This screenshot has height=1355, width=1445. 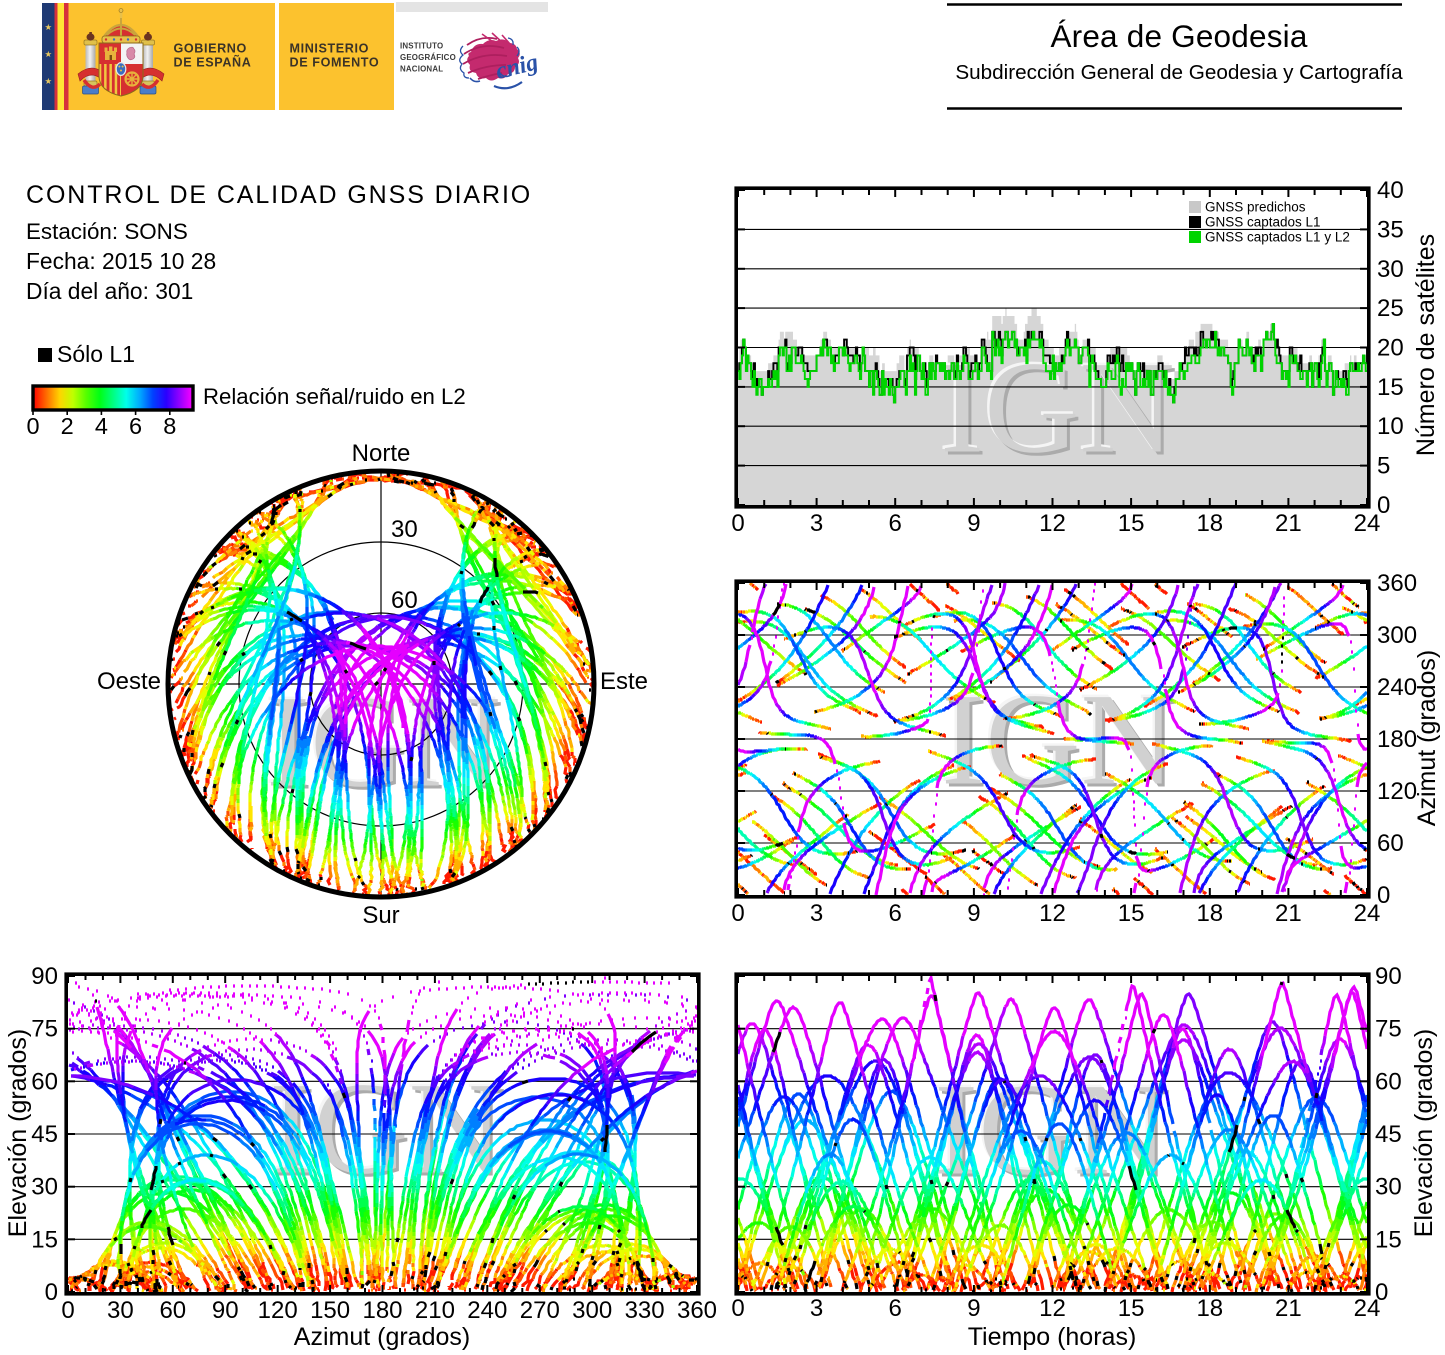 I want to click on svg-text: GNSS captados L1 y L2, so click(x=1277, y=237).